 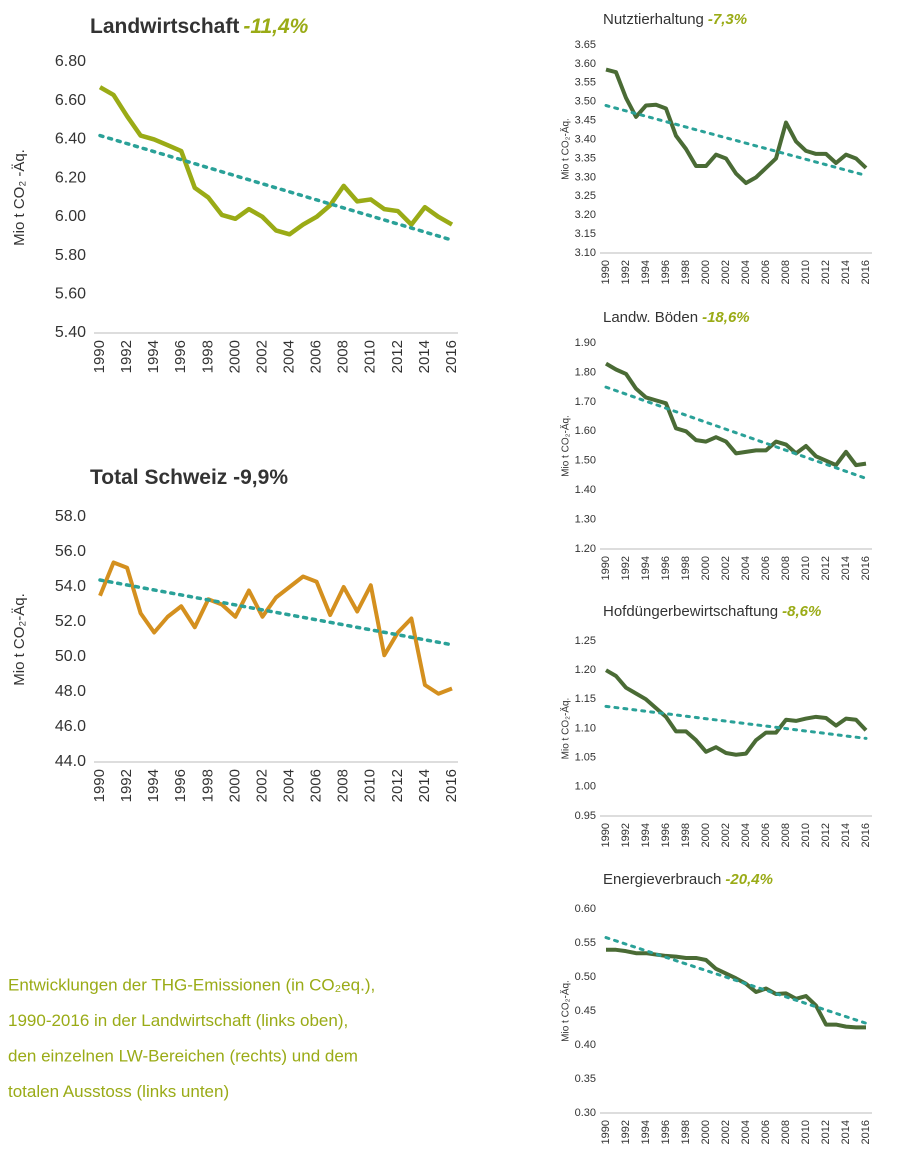 What do you see at coordinates (727, 19) in the screenshot?
I see `title-change: -7,3%` at bounding box center [727, 19].